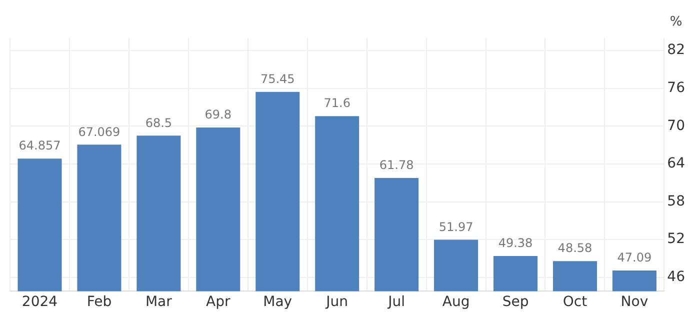  I want to click on x-tick-label: May, so click(277, 302).